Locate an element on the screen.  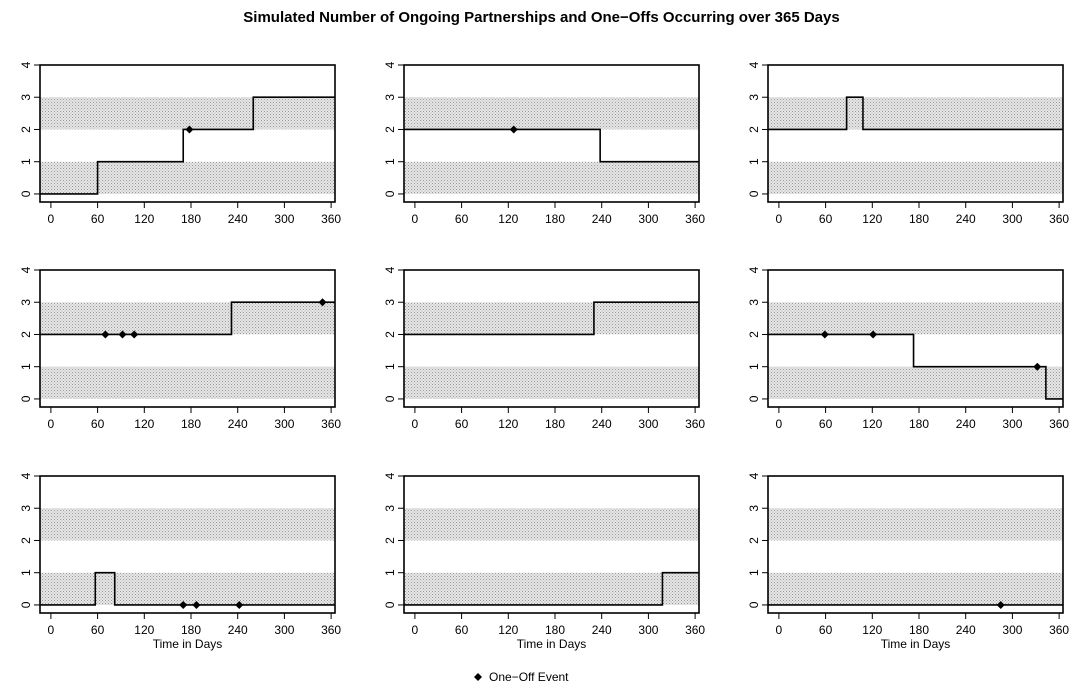
panel-6: 0 60 120 180 240 300 360 0 1 2 3 4 is located at coordinates (908, 348).